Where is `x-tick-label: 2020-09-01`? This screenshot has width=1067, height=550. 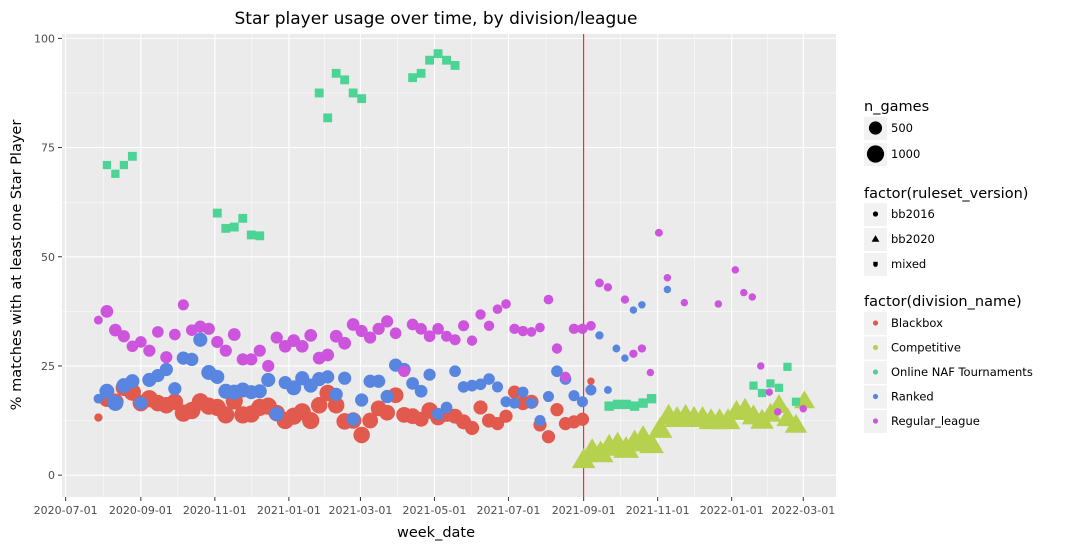
x-tick-label: 2020-09-01 is located at coordinates (141, 510).